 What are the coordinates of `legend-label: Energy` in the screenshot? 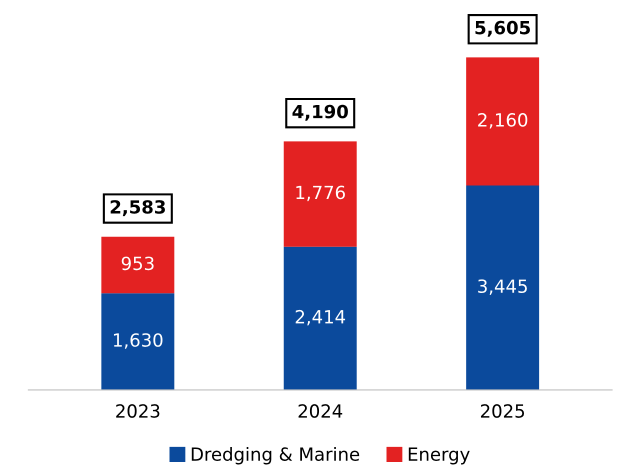 It's located at (439, 456).